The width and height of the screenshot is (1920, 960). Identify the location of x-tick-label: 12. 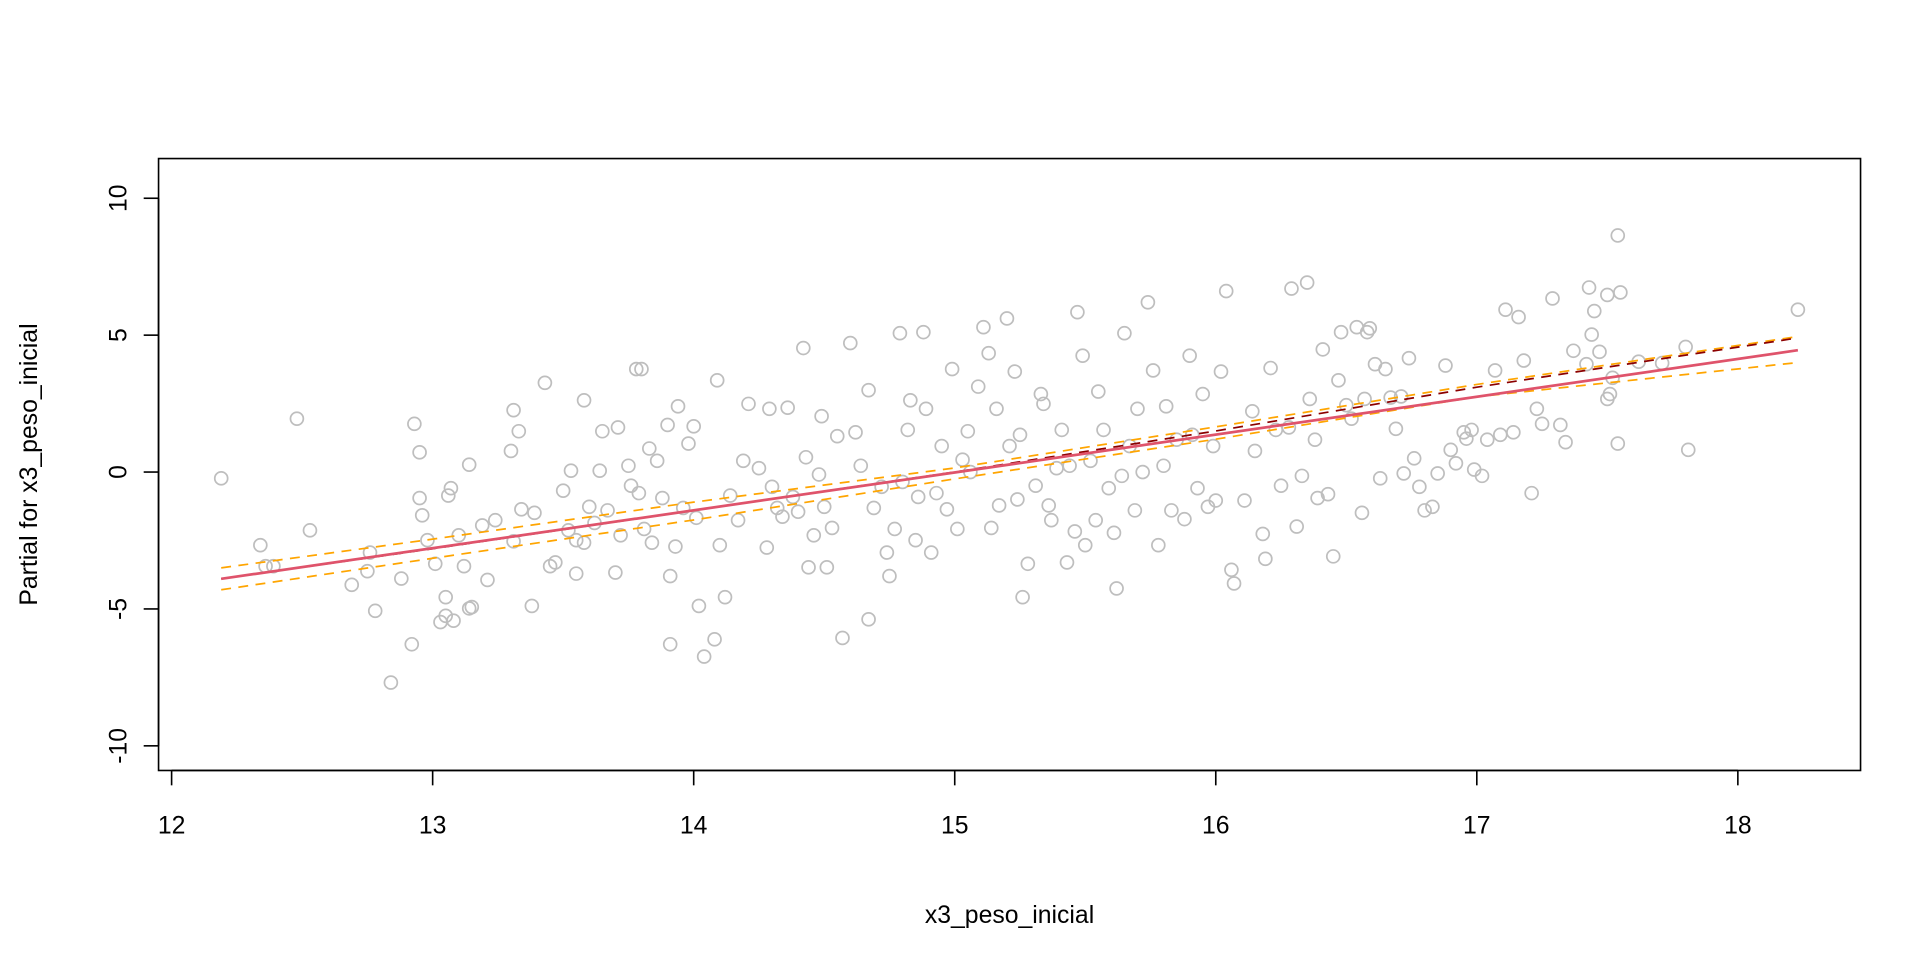
(172, 826).